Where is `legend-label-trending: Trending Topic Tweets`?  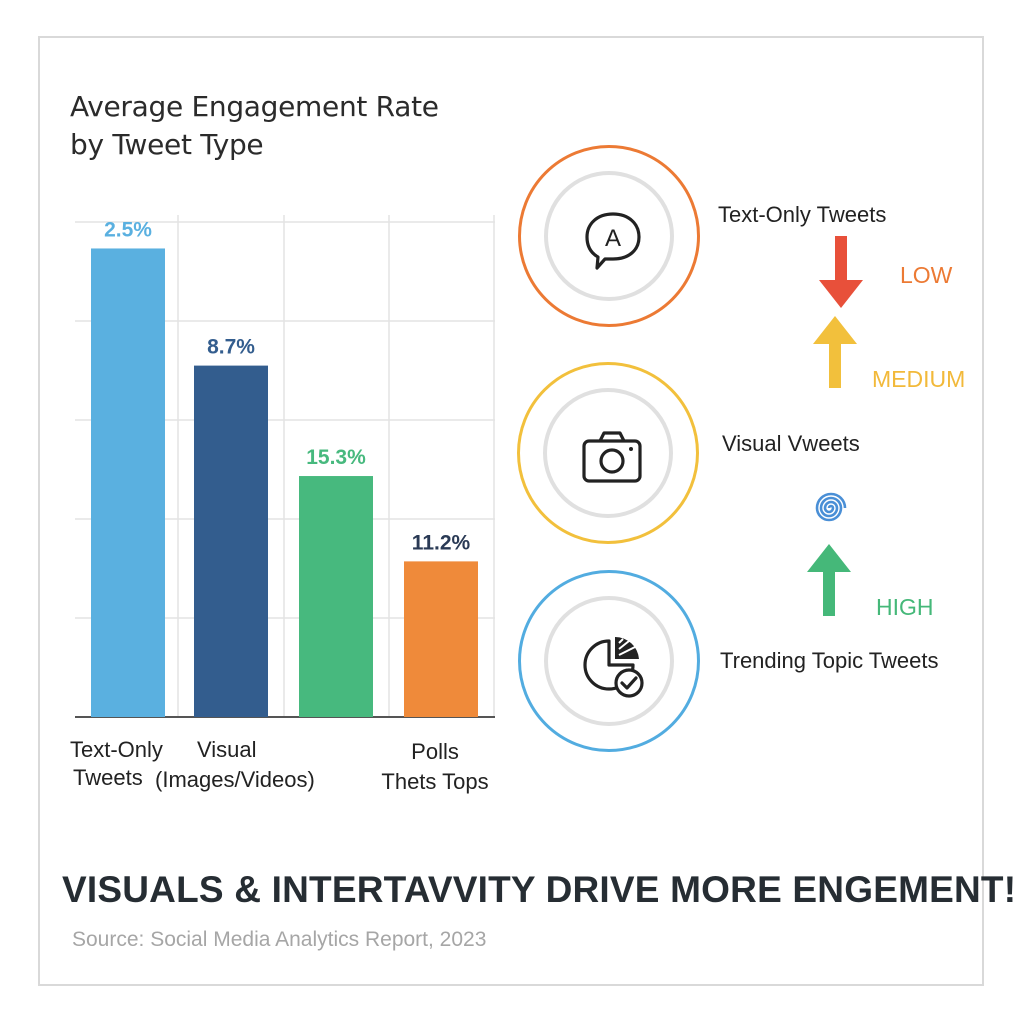 legend-label-trending: Trending Topic Tweets is located at coordinates (829, 660).